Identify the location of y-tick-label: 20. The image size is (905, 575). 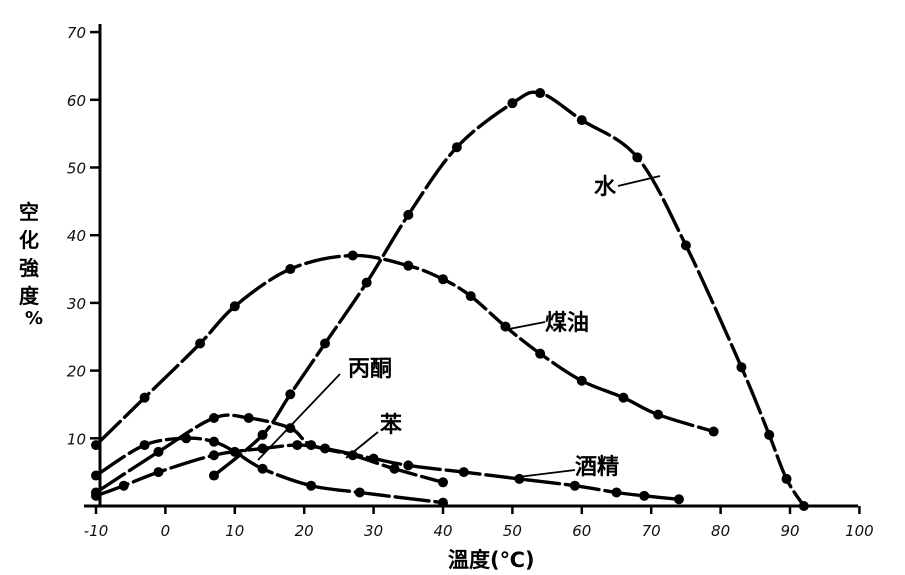
(76, 372).